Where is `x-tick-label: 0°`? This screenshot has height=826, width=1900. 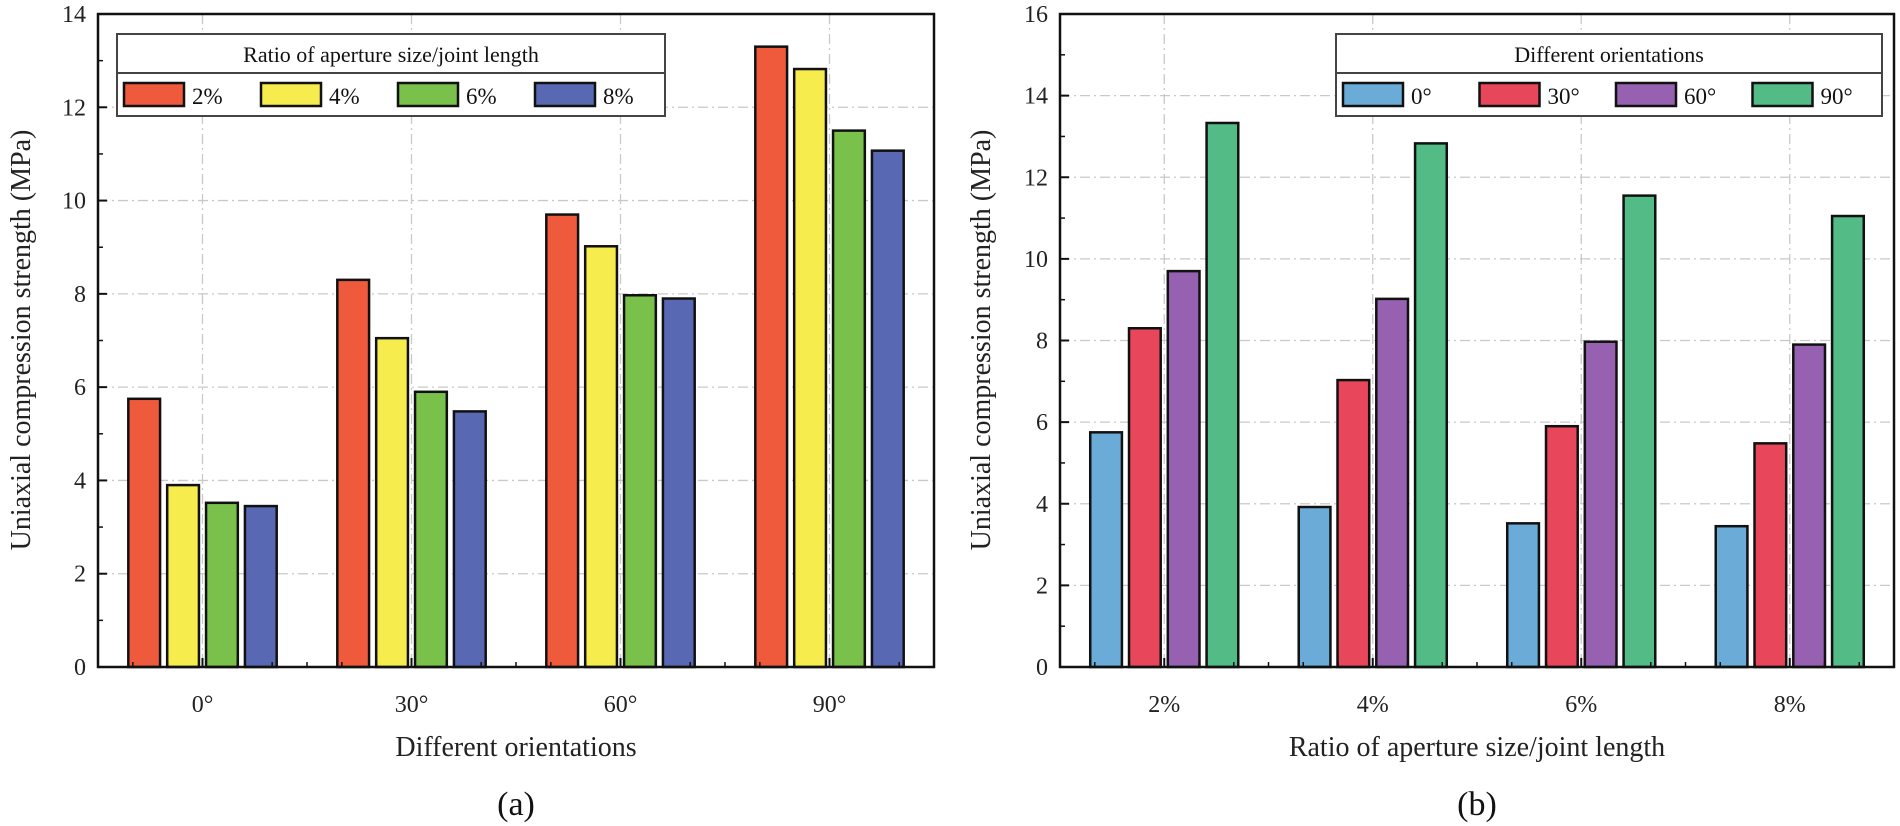 x-tick-label: 0° is located at coordinates (203, 705).